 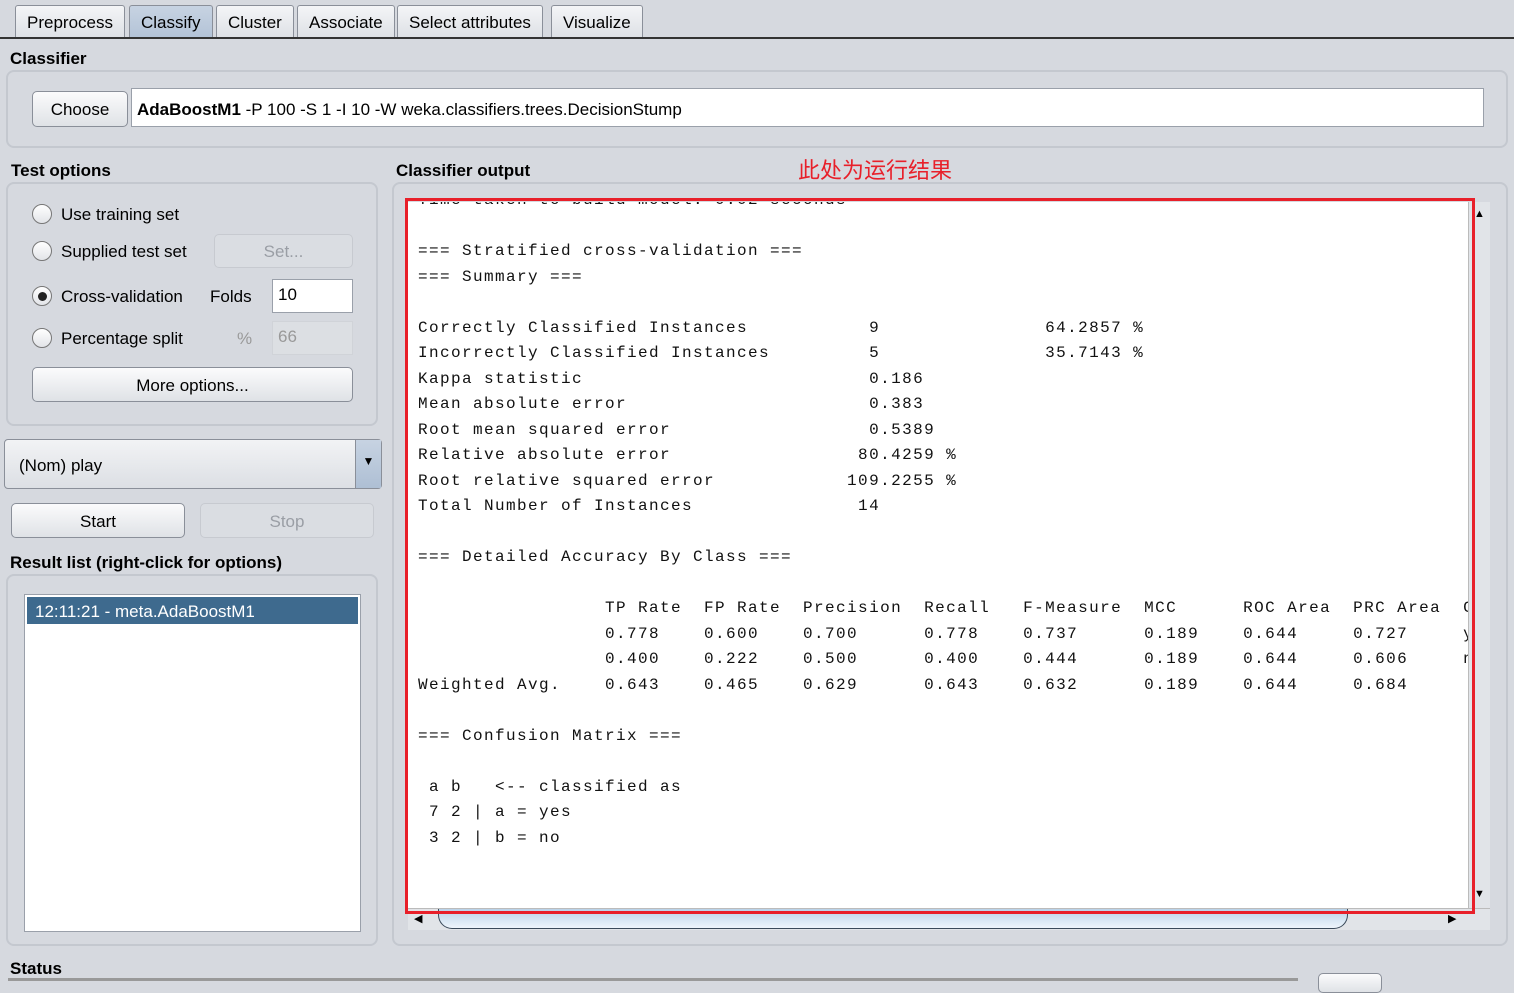 What do you see at coordinates (122, 338) in the screenshot?
I see `percentage-split-label: Percentage split` at bounding box center [122, 338].